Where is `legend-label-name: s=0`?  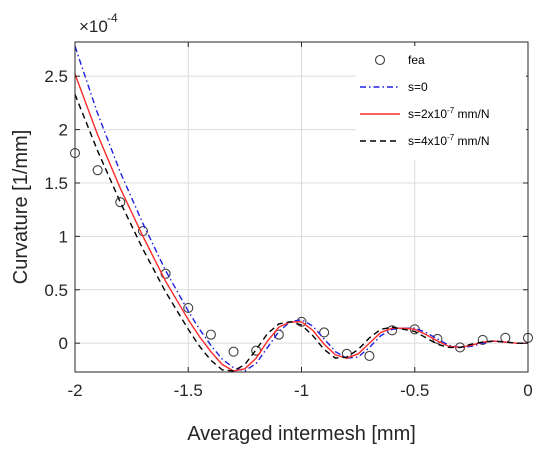
legend-label-name: s=0 is located at coordinates (418, 87).